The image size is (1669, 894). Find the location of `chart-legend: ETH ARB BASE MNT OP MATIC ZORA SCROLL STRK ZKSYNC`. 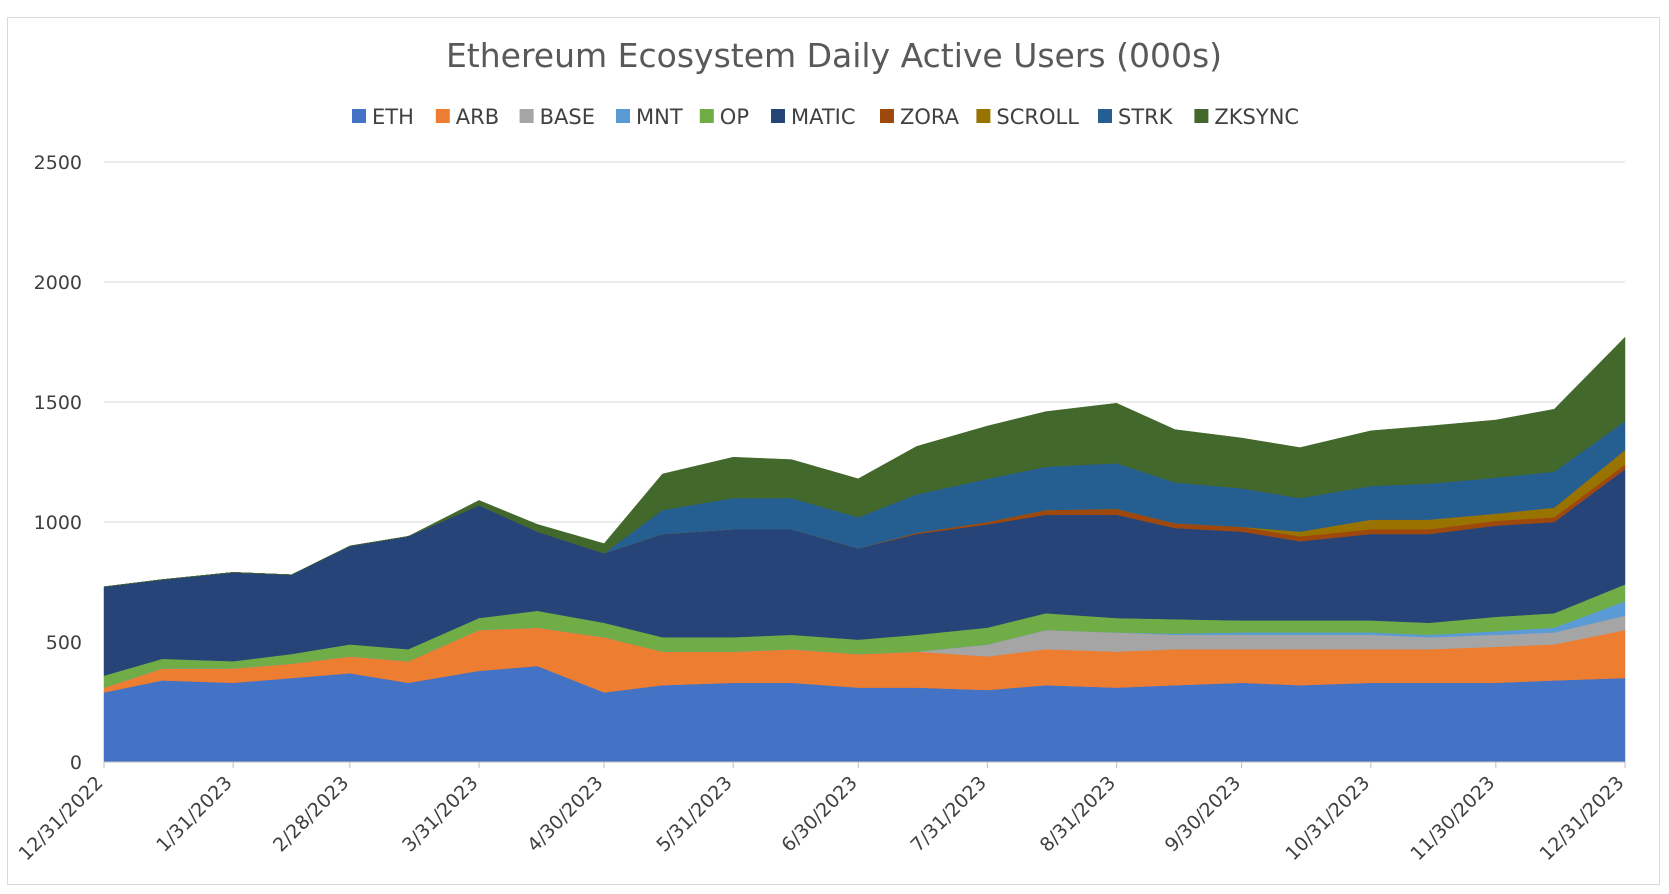

chart-legend: ETH ARB BASE MNT OP MATIC ZORA SCROLL STRK ZKSYNC is located at coordinates (825, 117).